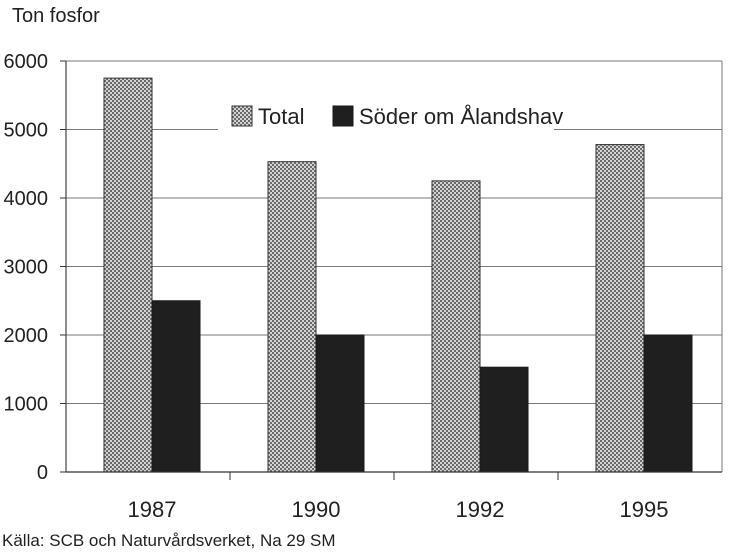 Image resolution: width=729 pixels, height=556 pixels. Describe the element at coordinates (26, 62) in the screenshot. I see `y-tick-label: 6000` at that location.